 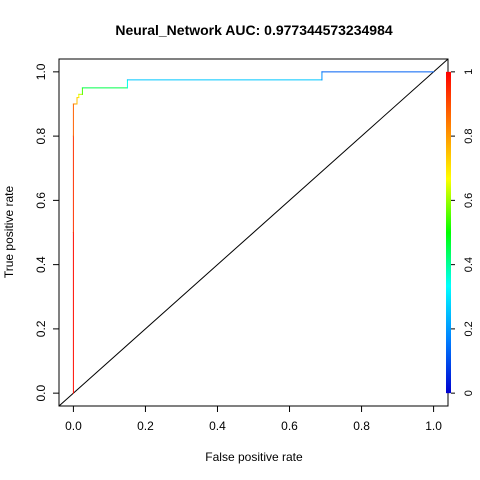 What do you see at coordinates (254, 457) in the screenshot?
I see `x-axis-label: False positive rate` at bounding box center [254, 457].